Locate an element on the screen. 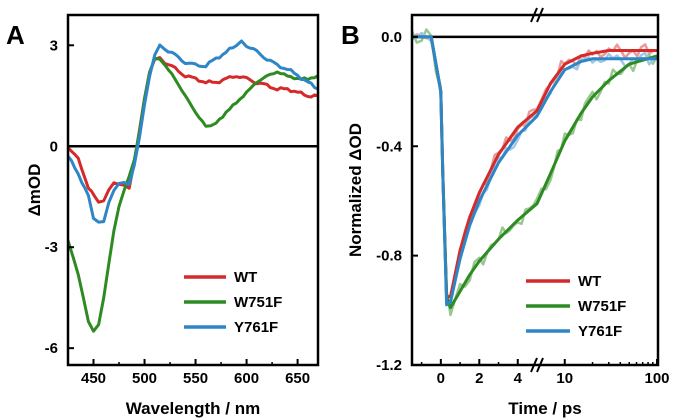  panel-a-legend-label-w751f: W751F is located at coordinates (258, 302).